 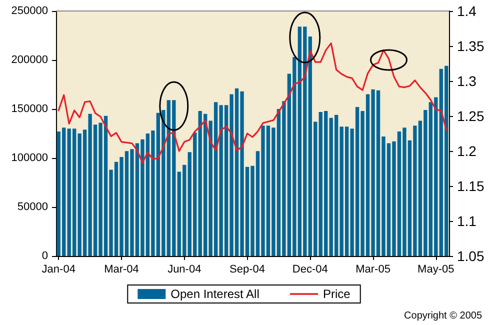 What do you see at coordinates (467, 151) in the screenshot?
I see `y2-tick-label: 1.2` at bounding box center [467, 151].